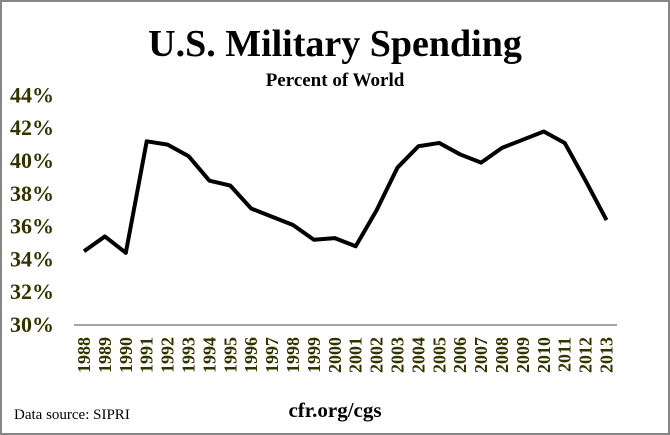 This screenshot has width=670, height=435. What do you see at coordinates (544, 355) in the screenshot?
I see `x-tick-label: 2010` at bounding box center [544, 355].